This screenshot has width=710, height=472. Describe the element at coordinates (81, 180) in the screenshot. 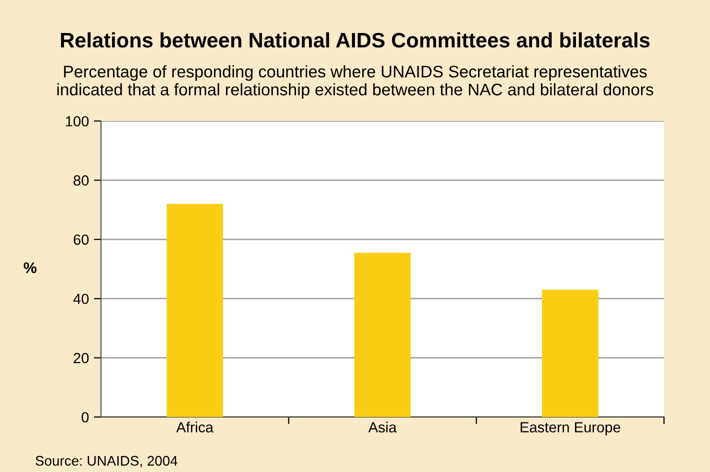

I see `y-tick-label: 80` at that location.